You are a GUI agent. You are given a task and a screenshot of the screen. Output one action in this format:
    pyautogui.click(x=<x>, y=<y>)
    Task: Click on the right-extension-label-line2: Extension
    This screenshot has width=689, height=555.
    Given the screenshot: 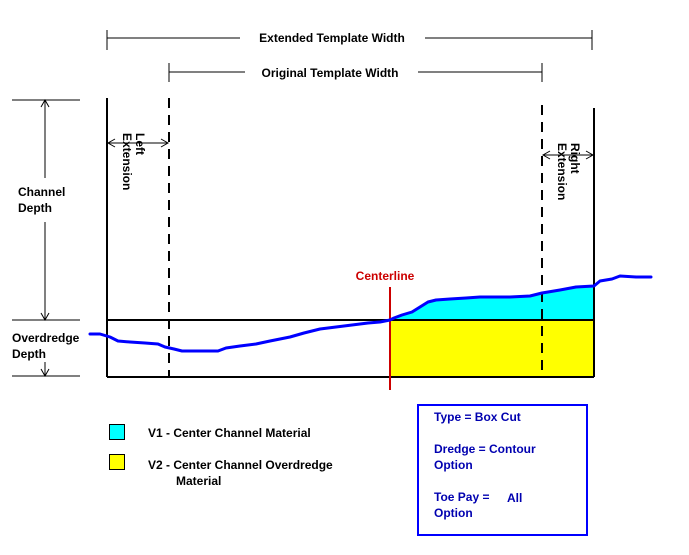 What is the action you would take?
    pyautogui.click(x=562, y=171)
    